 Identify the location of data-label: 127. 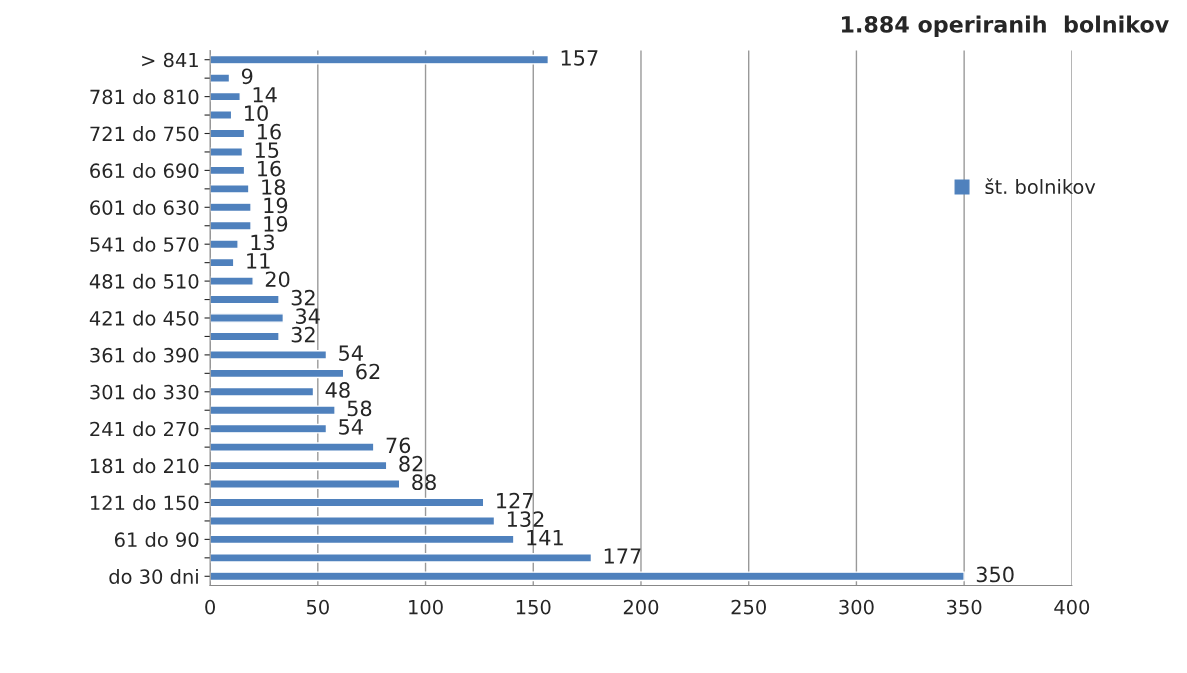
(515, 500).